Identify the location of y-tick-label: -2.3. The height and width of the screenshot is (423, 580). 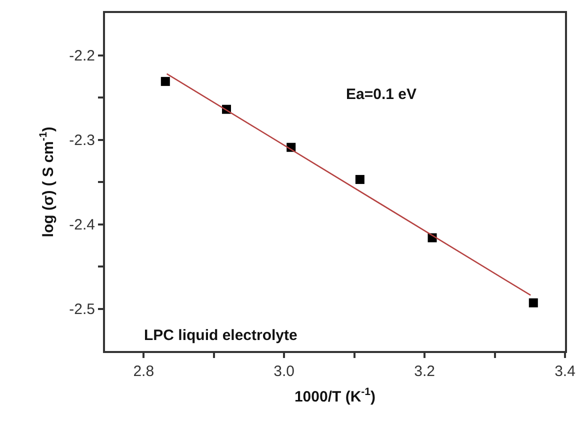
(82, 140).